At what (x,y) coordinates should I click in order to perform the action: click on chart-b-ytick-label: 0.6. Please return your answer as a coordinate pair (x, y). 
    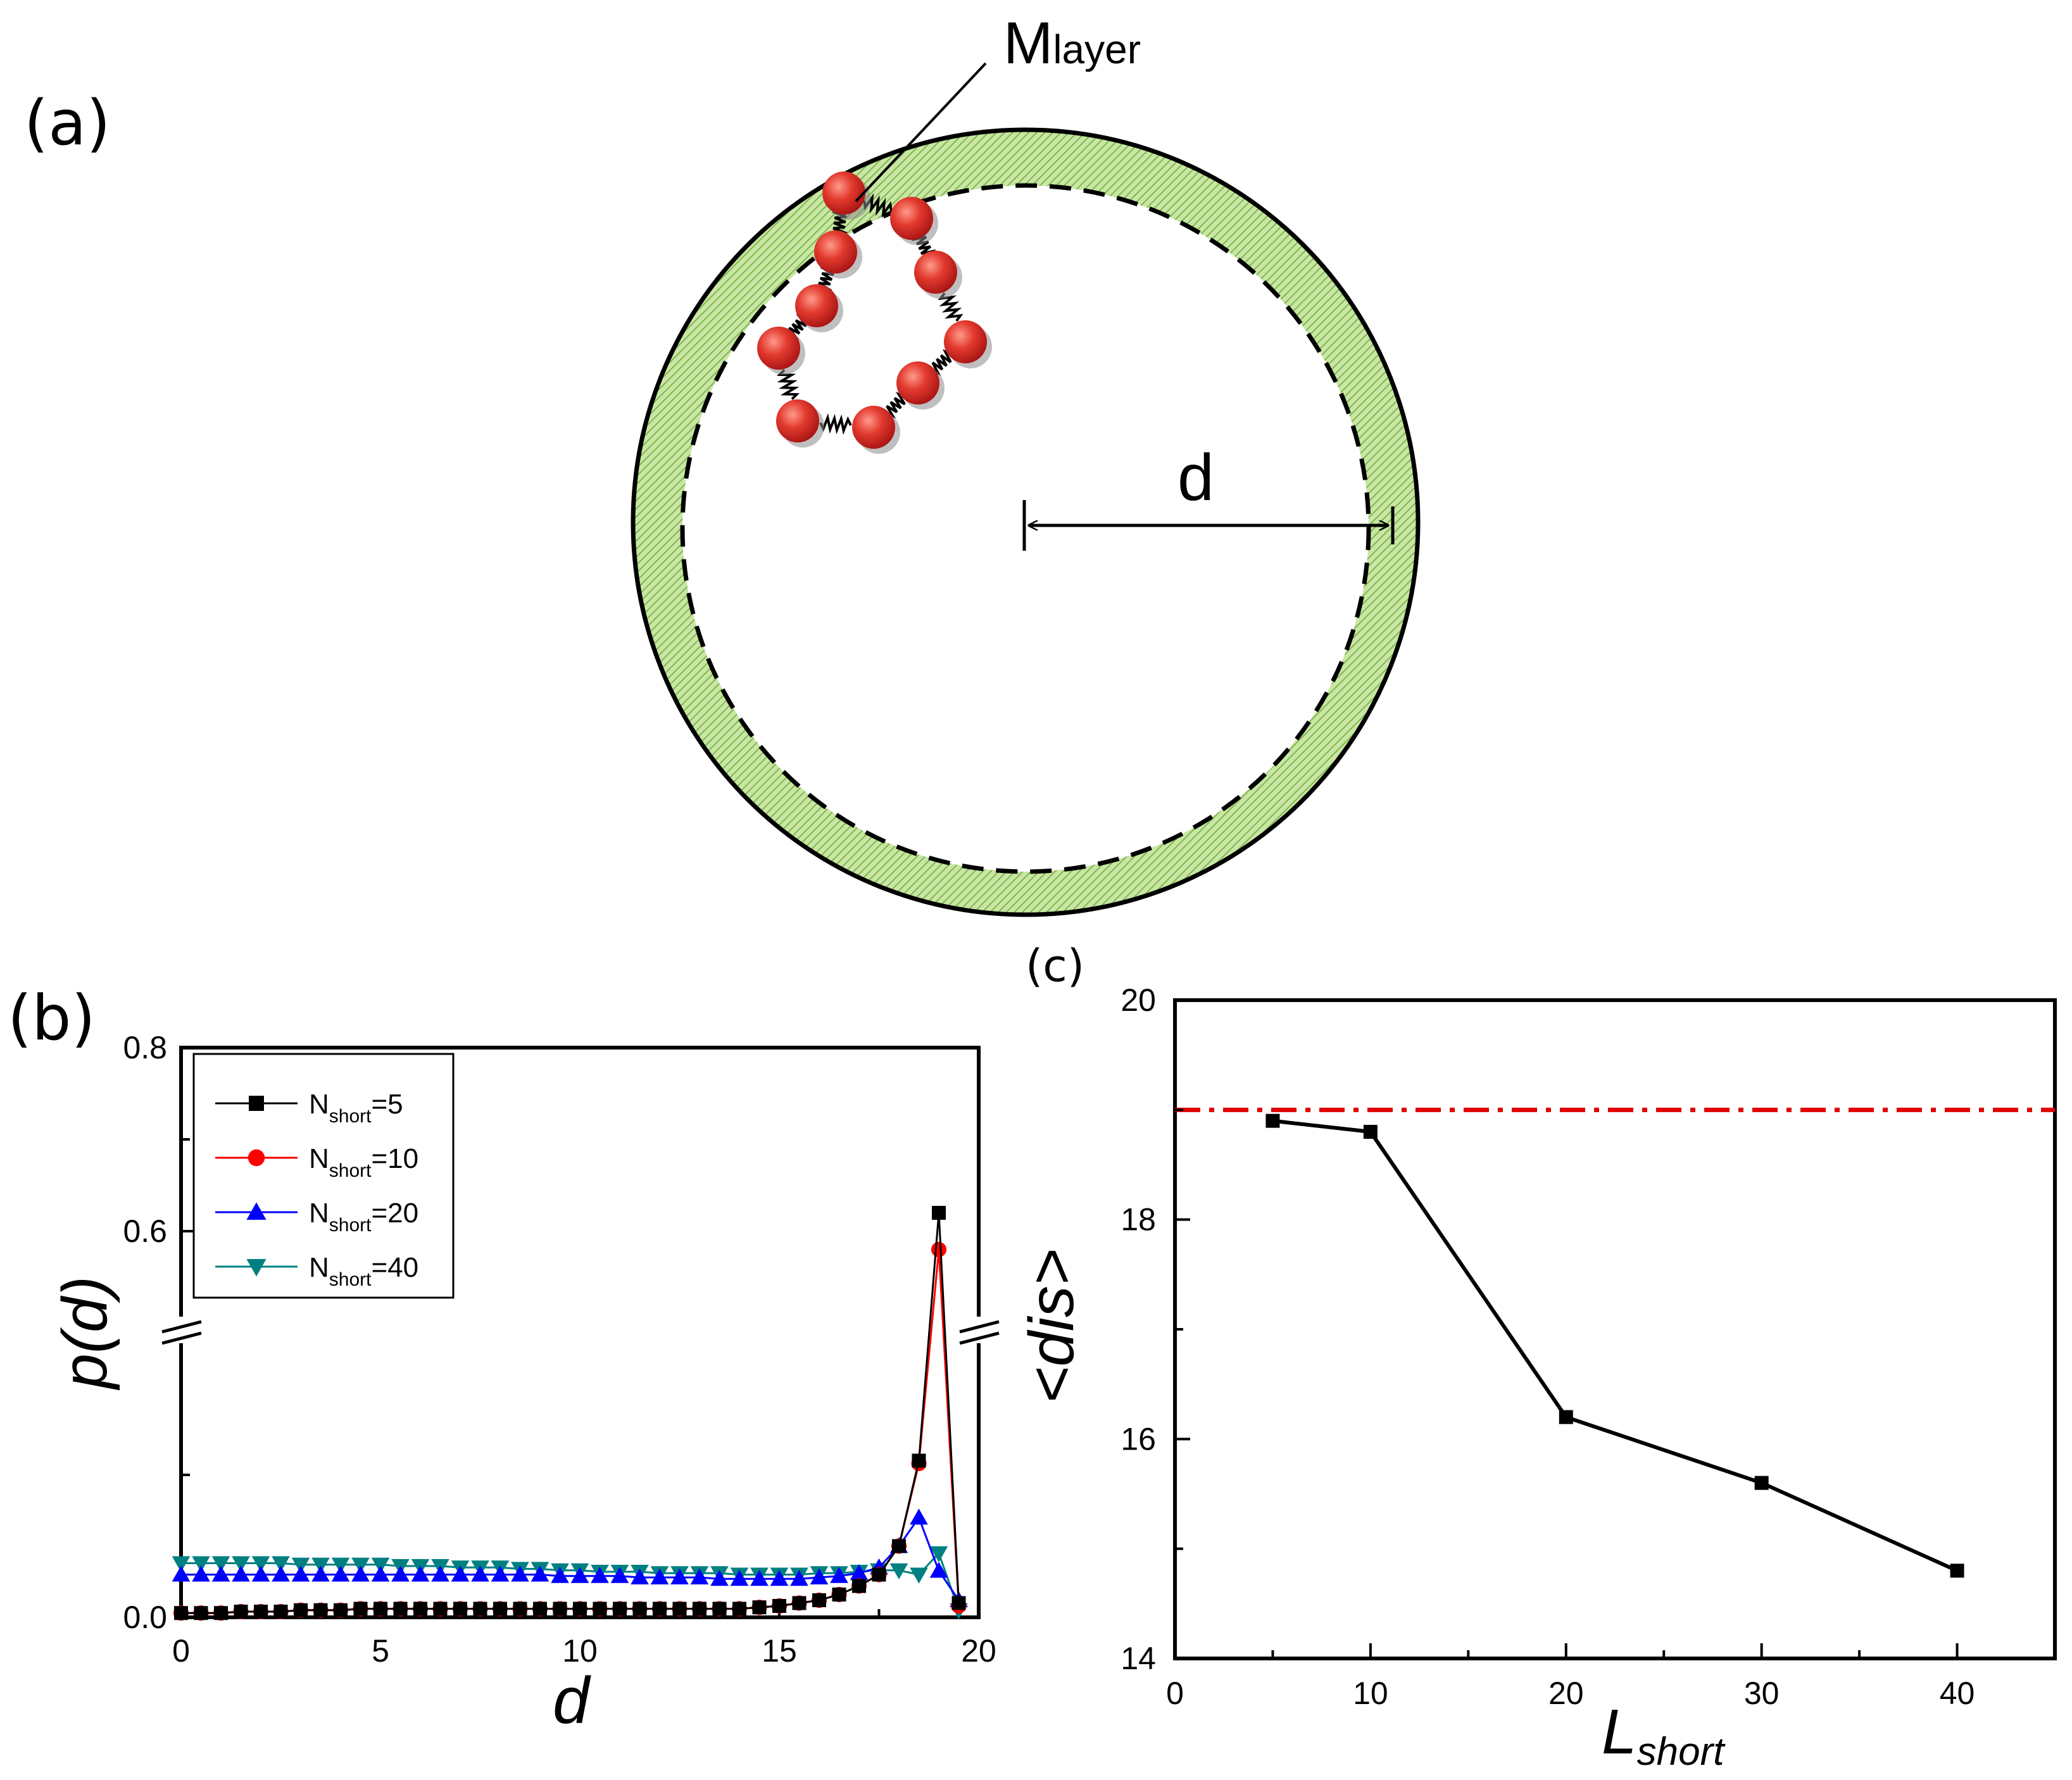
    Looking at the image, I should click on (145, 1231).